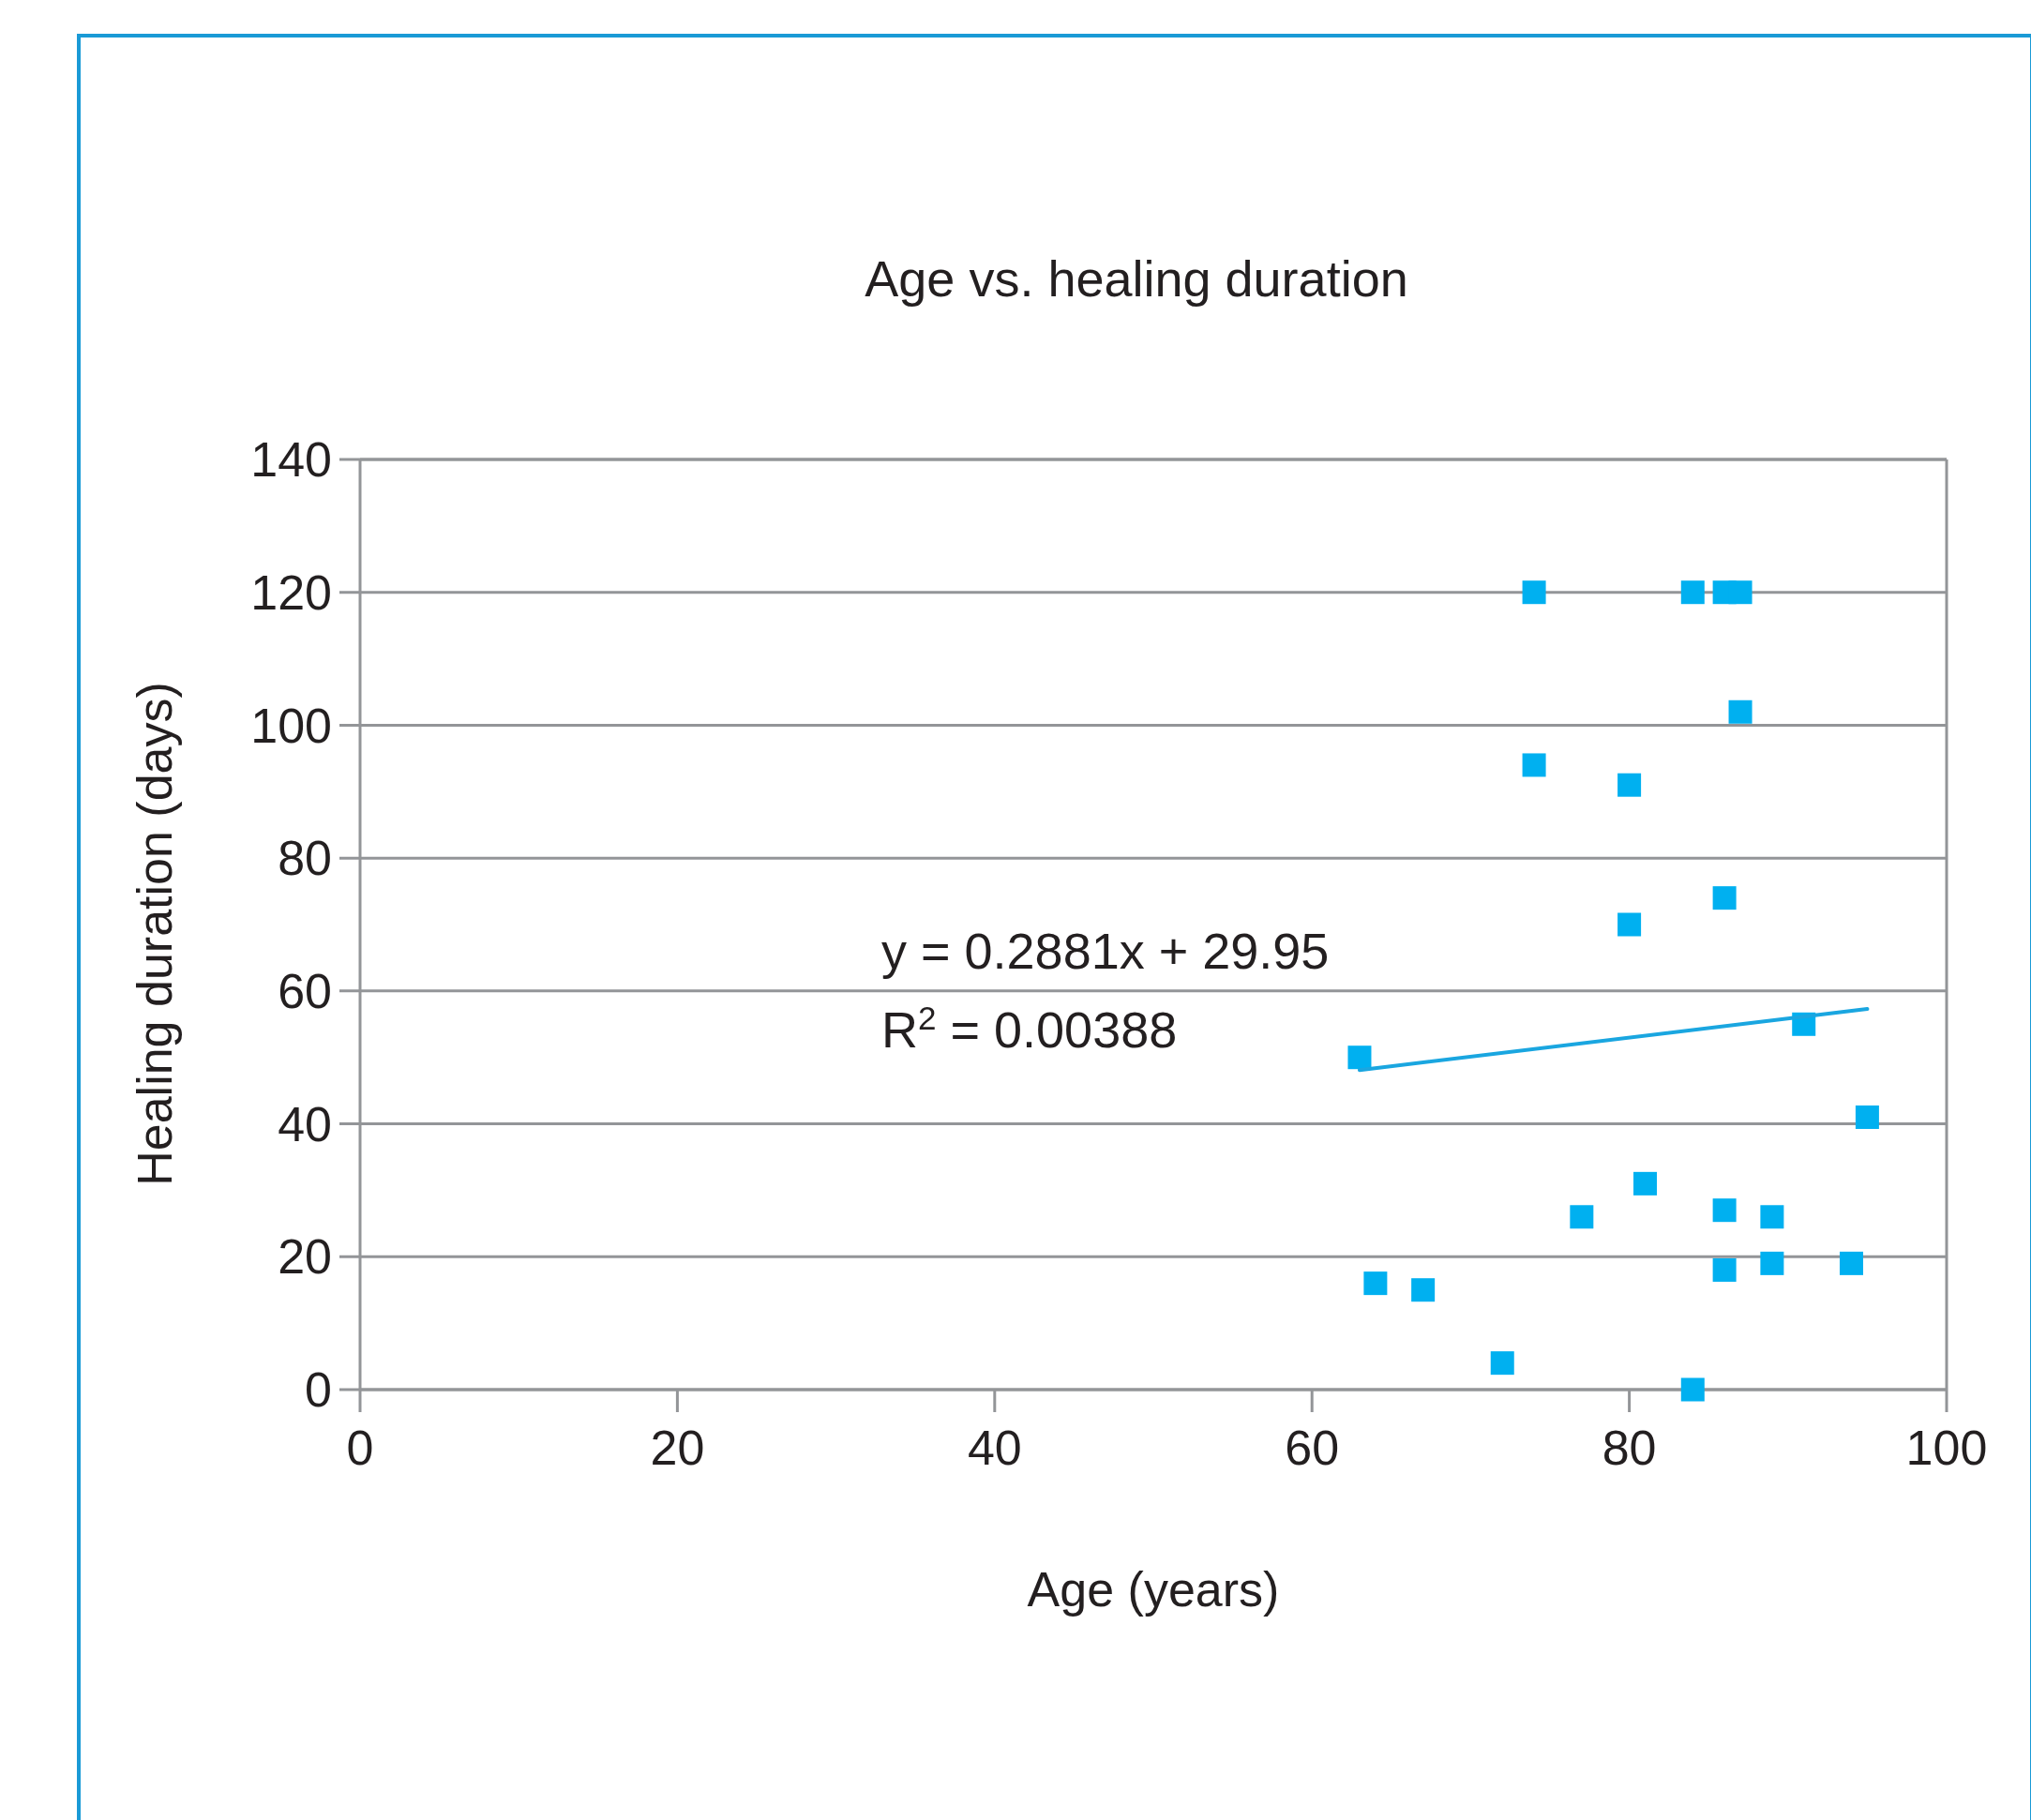  Describe the element at coordinates (1105, 951) in the screenshot. I see `annotation: y = 0.2881x + 29.95` at that location.